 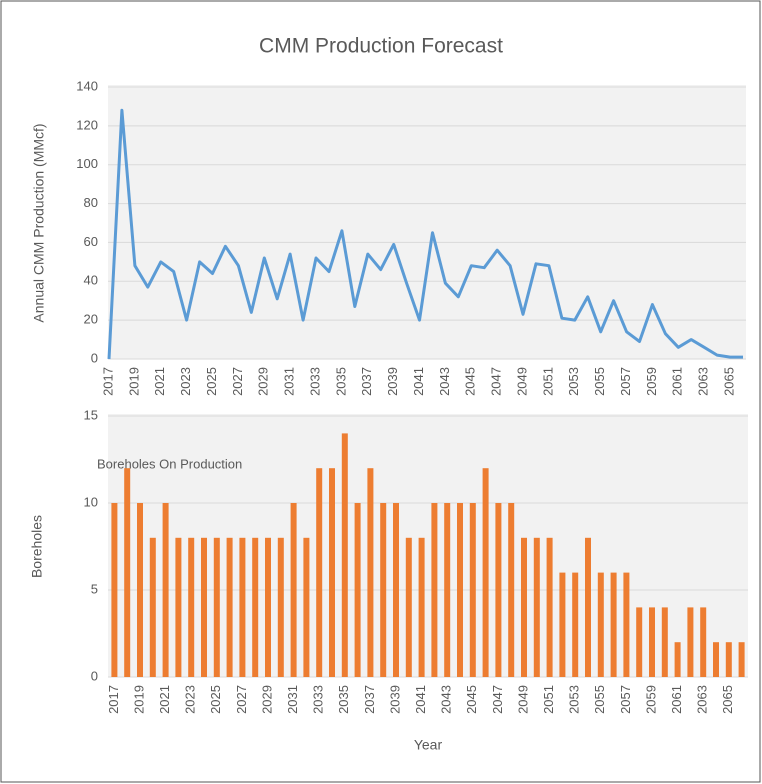 What do you see at coordinates (94, 588) in the screenshot?
I see `y-tick-label: 5` at bounding box center [94, 588].